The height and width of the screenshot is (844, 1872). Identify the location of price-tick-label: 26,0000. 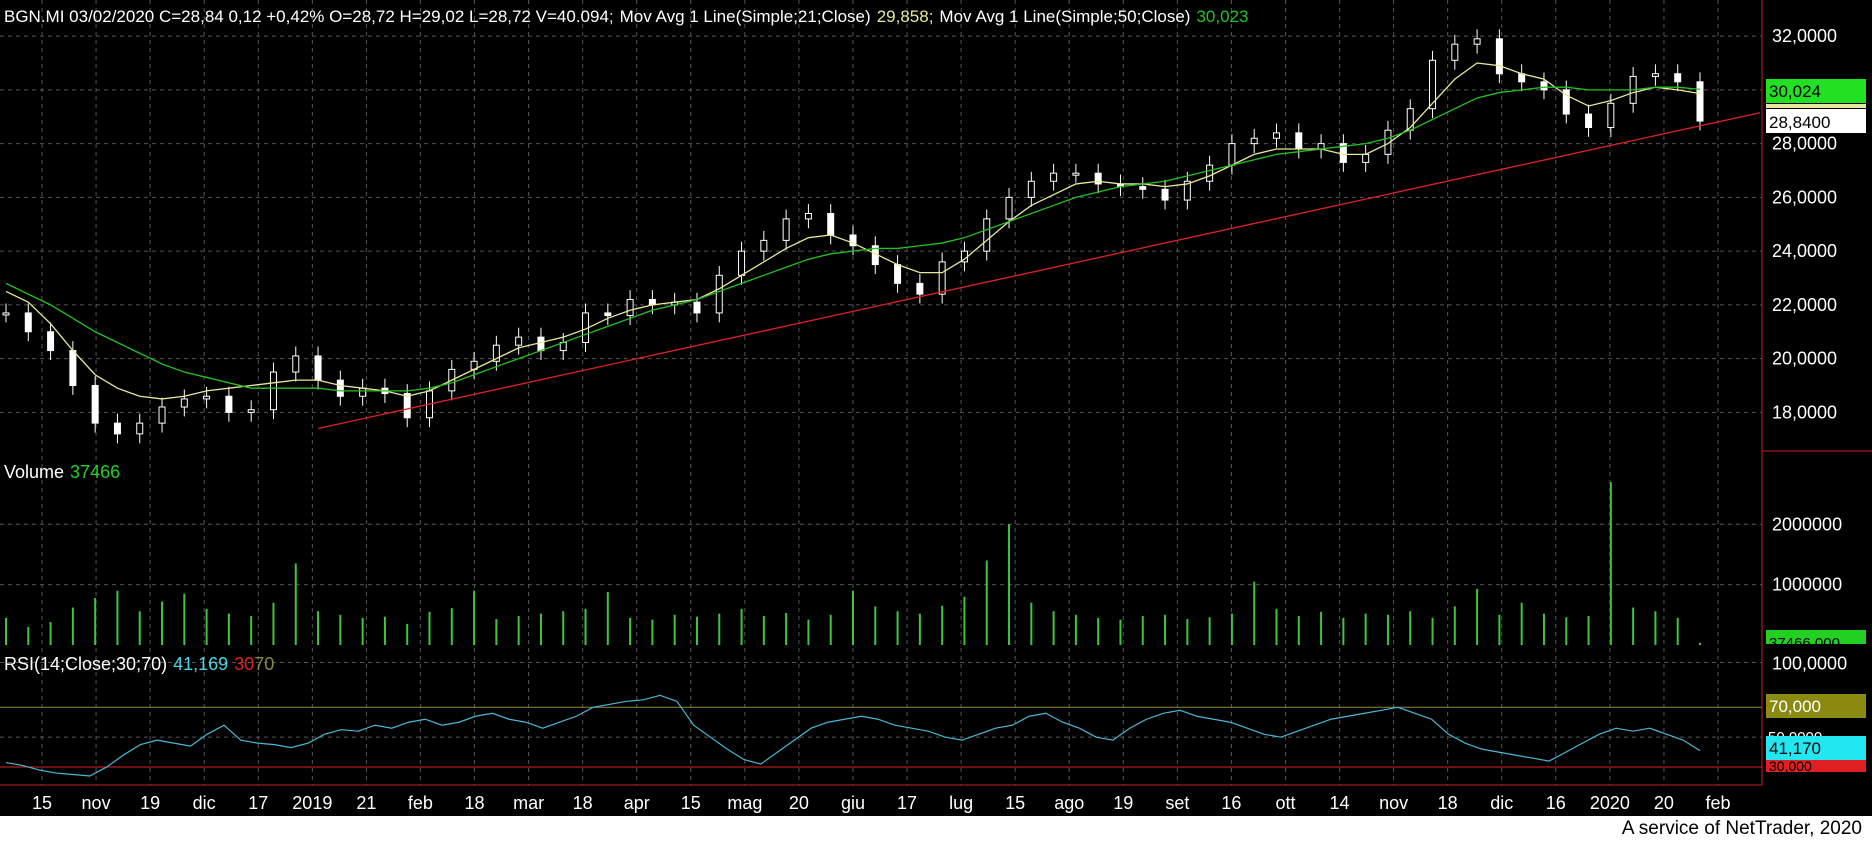
(1804, 197).